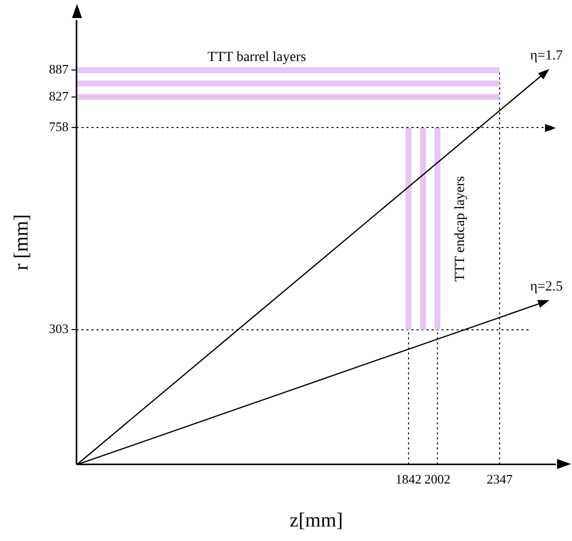 Image resolution: width=572 pixels, height=541 pixels. I want to click on x-tick-label: 1842, so click(409, 479).